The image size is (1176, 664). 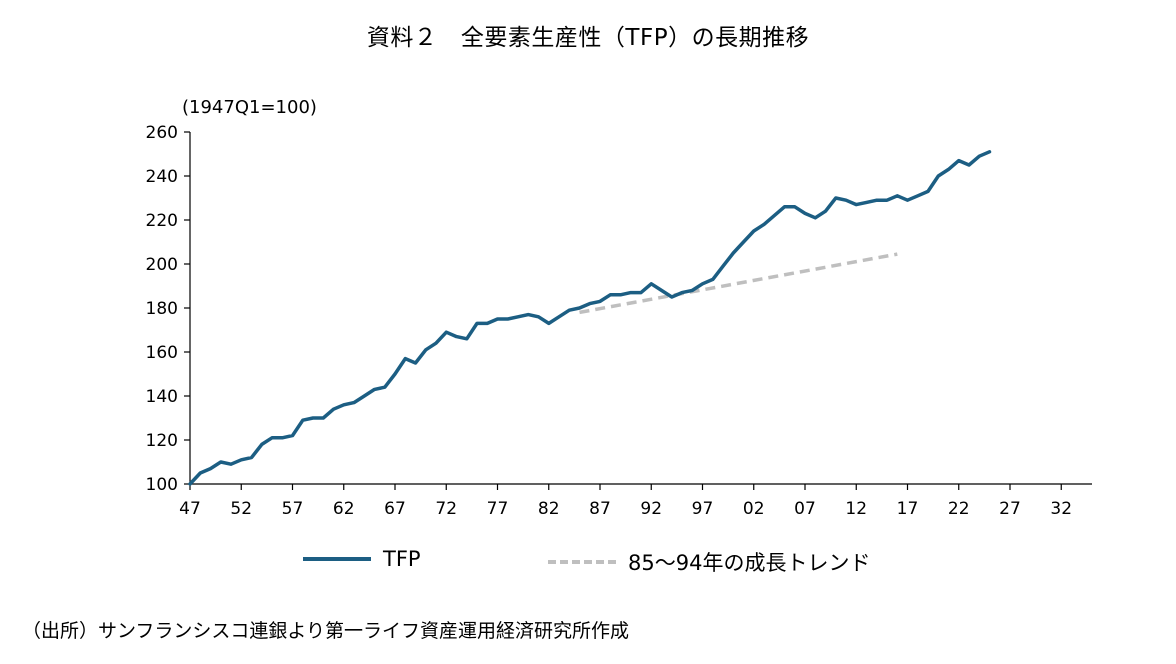 What do you see at coordinates (344, 509) in the screenshot?
I see `x-tick-label: 62` at bounding box center [344, 509].